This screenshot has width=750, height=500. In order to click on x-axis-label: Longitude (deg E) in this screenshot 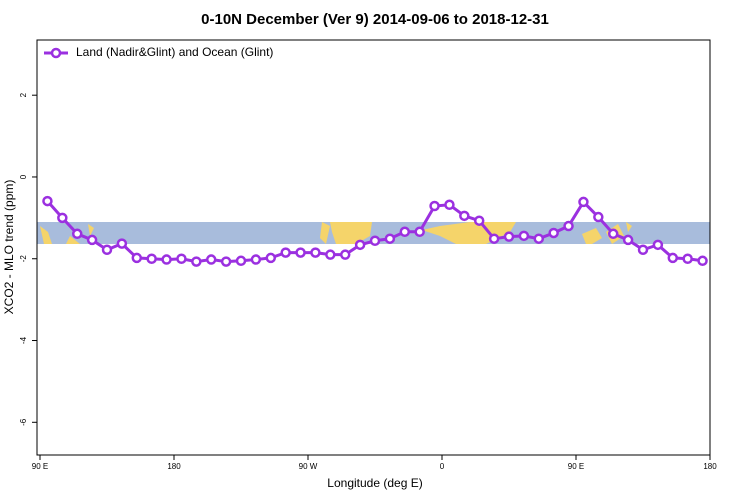, I will do `click(374, 483)`.